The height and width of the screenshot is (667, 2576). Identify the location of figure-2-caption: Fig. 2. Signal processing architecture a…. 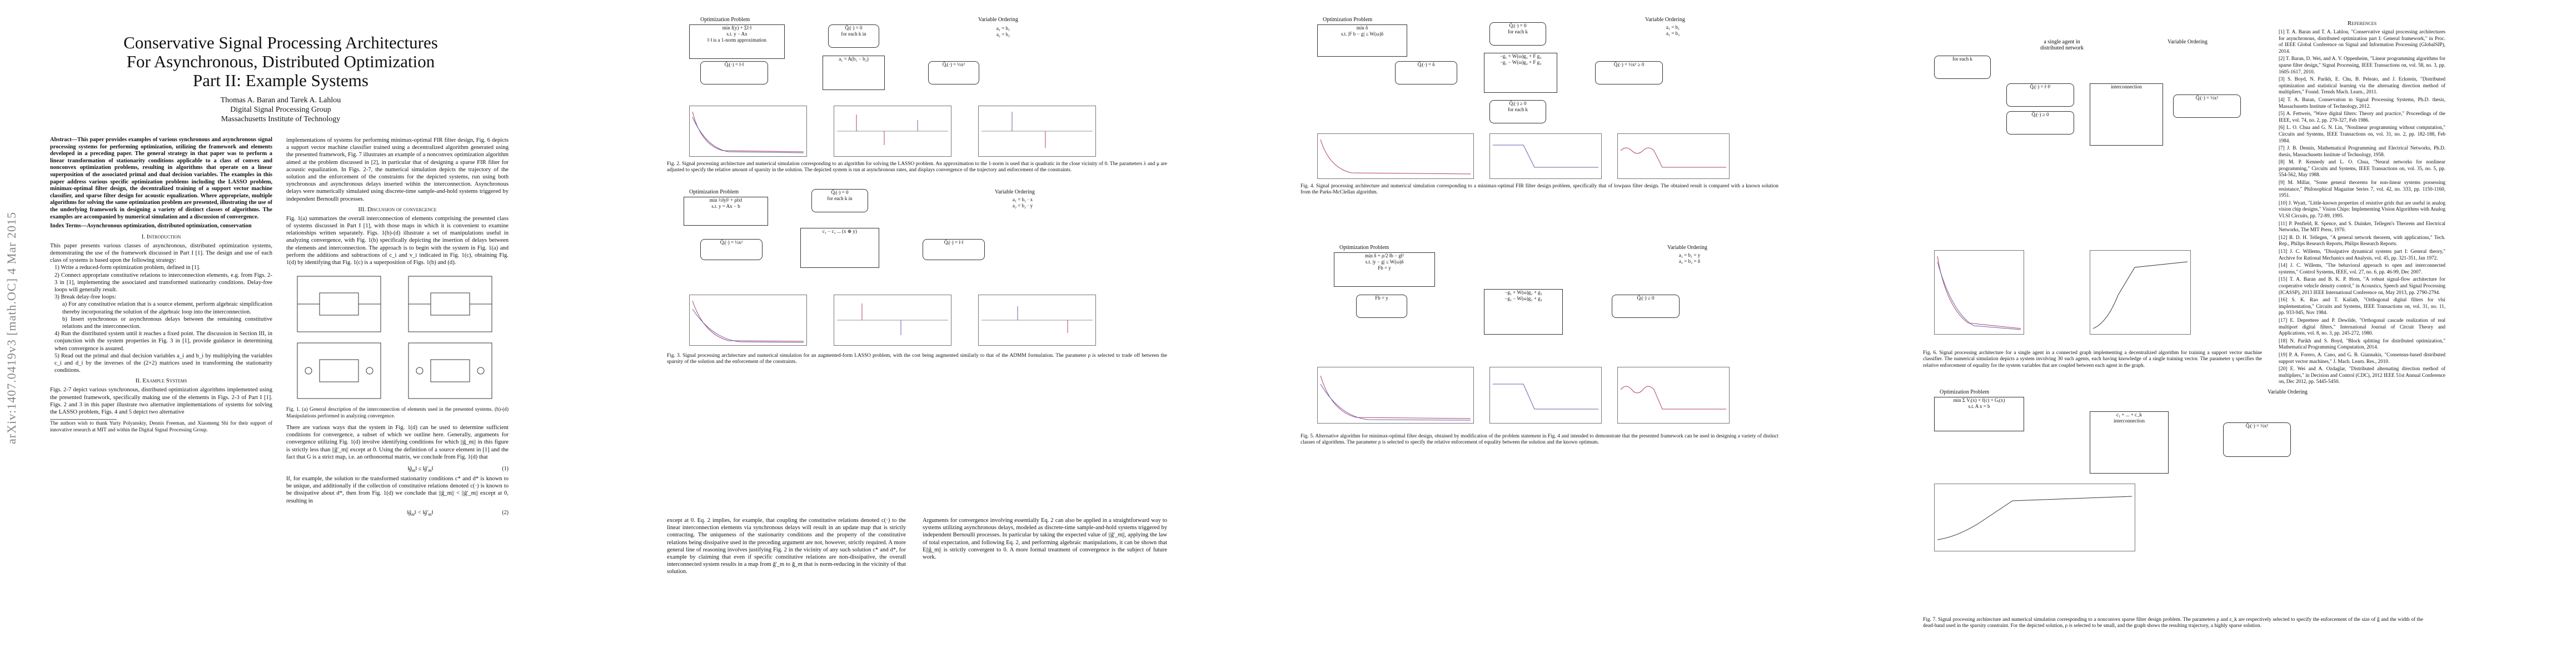
(917, 167).